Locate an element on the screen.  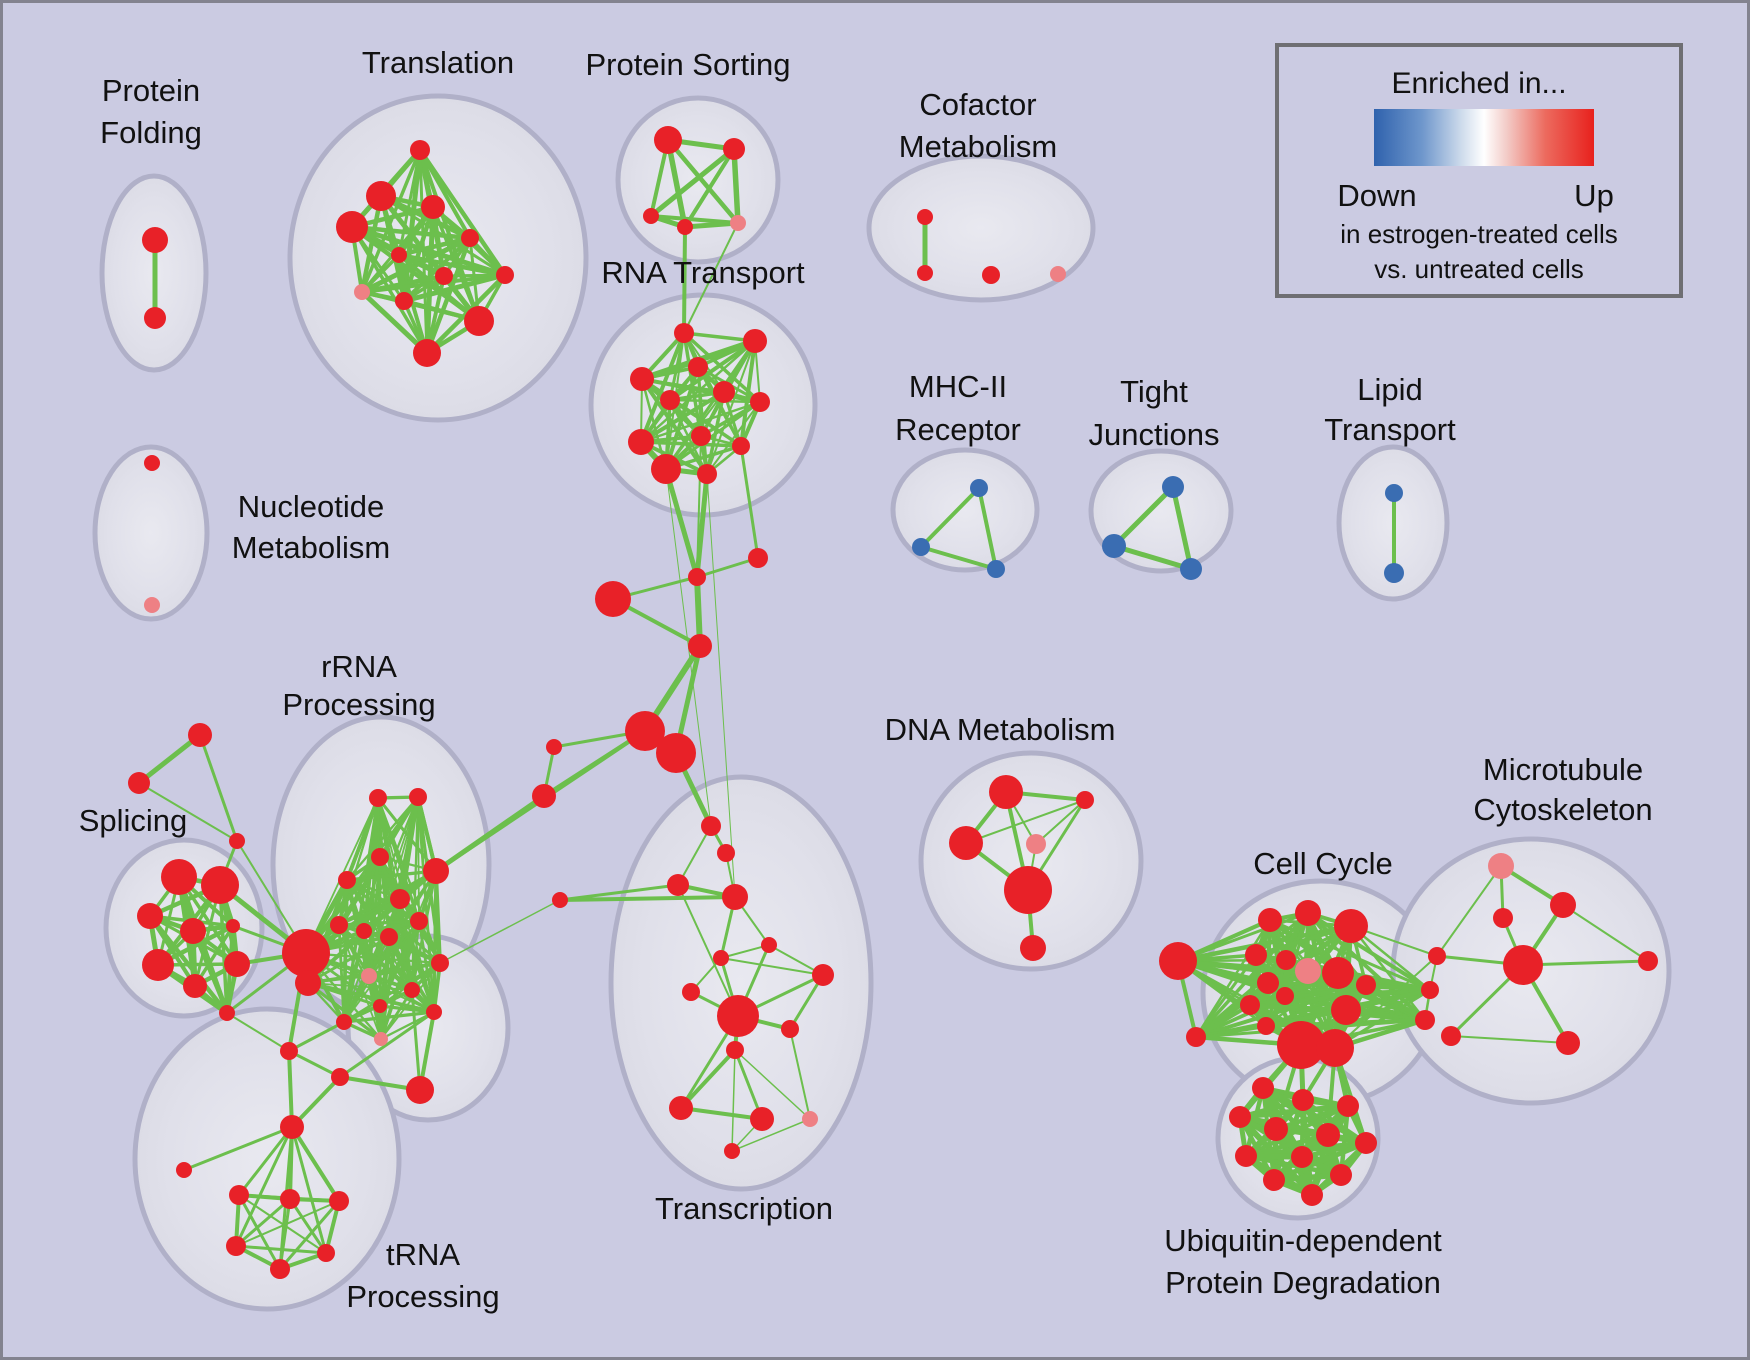
lipid-transport-label: Lipid is located at coordinates (1390, 389).